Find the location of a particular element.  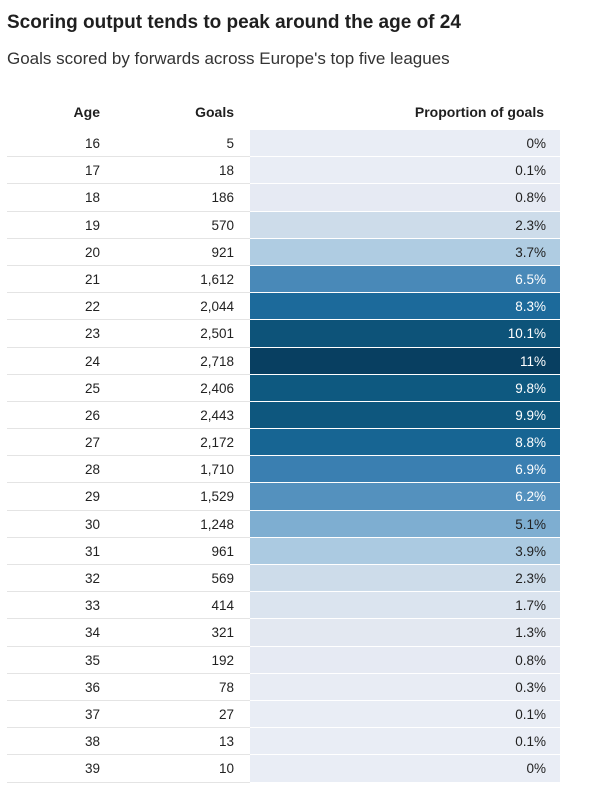

proportion-cell: 0.3% is located at coordinates (405, 687).